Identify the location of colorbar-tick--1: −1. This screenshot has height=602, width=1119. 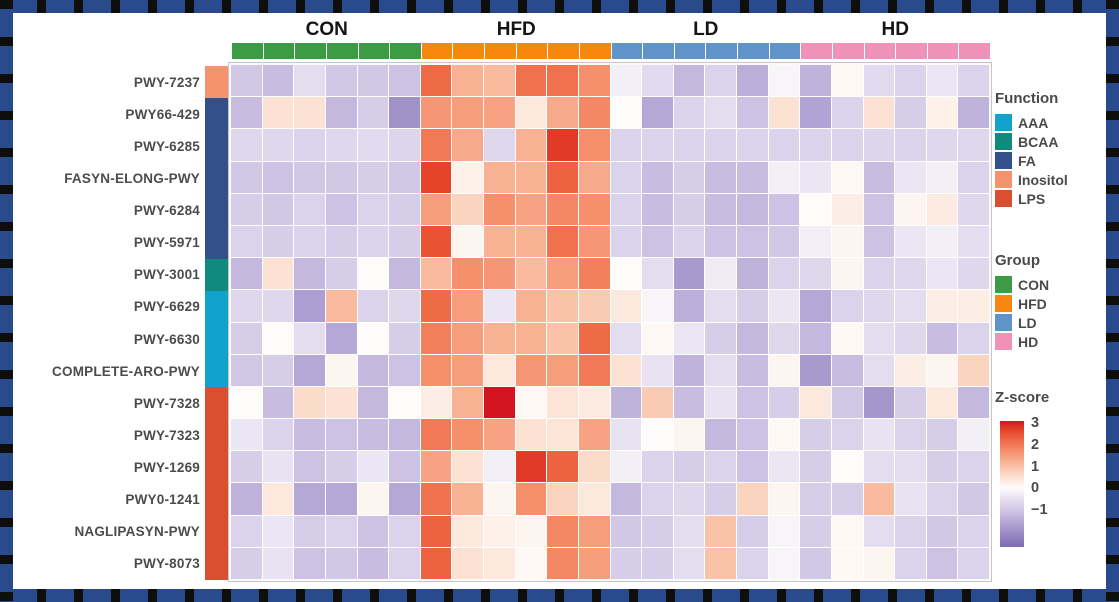
(1039, 510).